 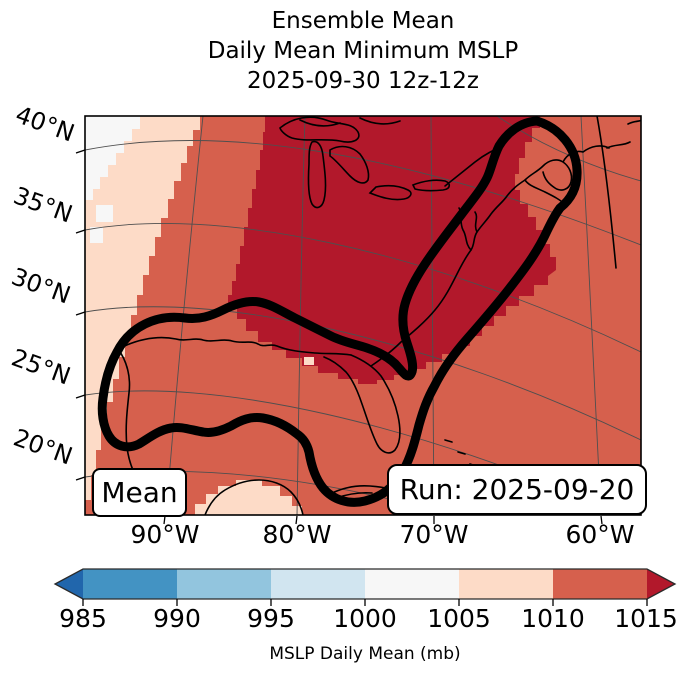 I want to click on coastline-yucatan, so click(x=254, y=497).